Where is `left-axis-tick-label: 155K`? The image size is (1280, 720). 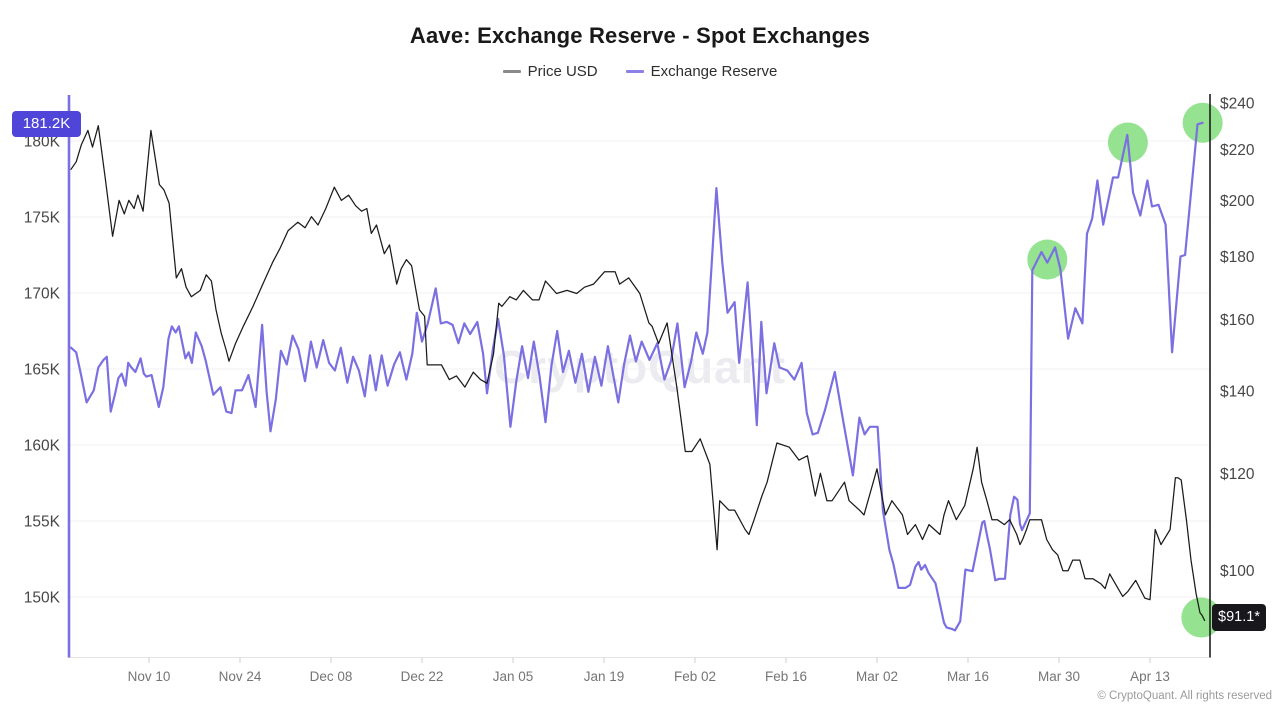
left-axis-tick-label: 155K is located at coordinates (42, 522).